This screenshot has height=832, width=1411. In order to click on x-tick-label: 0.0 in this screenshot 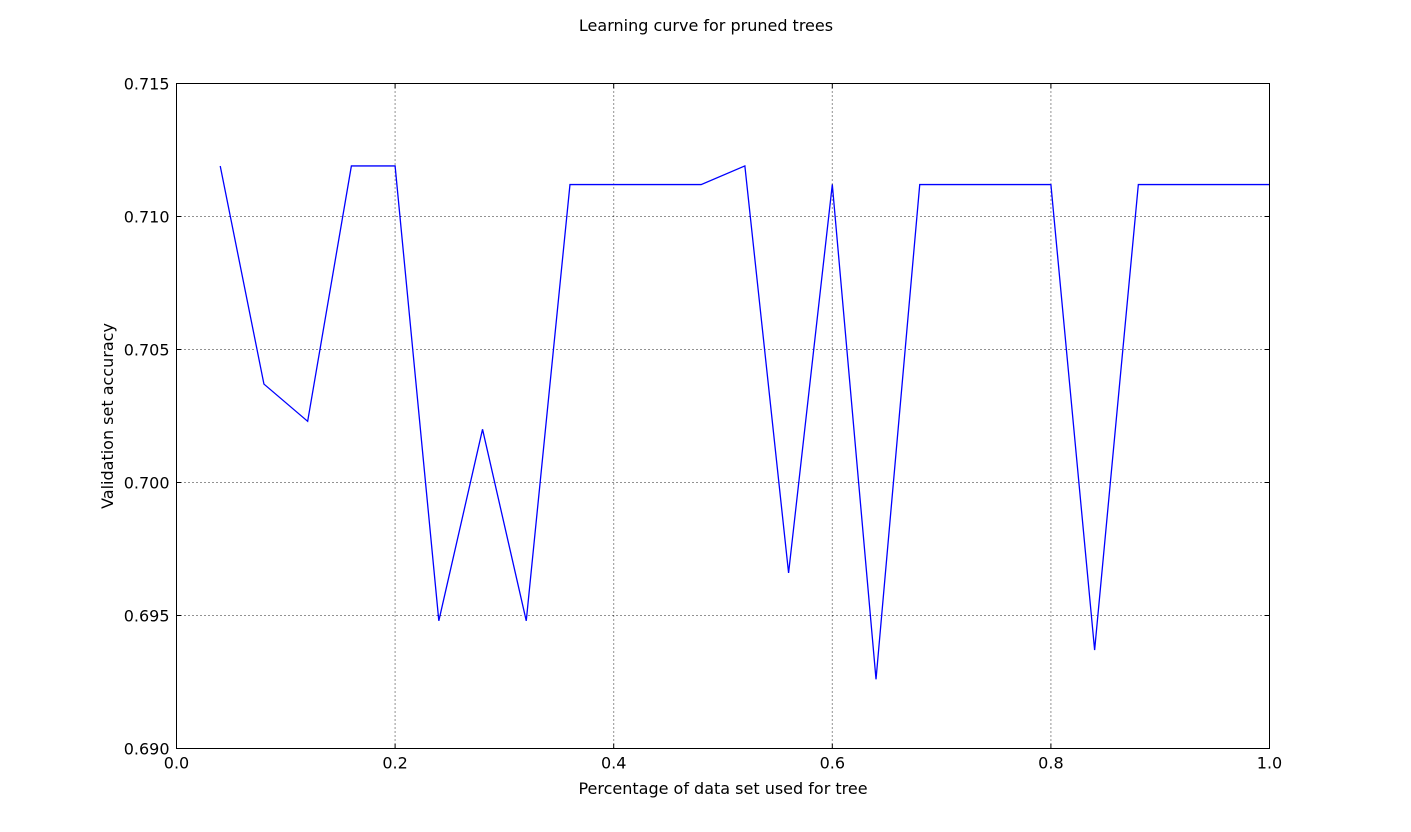, I will do `click(176, 763)`.